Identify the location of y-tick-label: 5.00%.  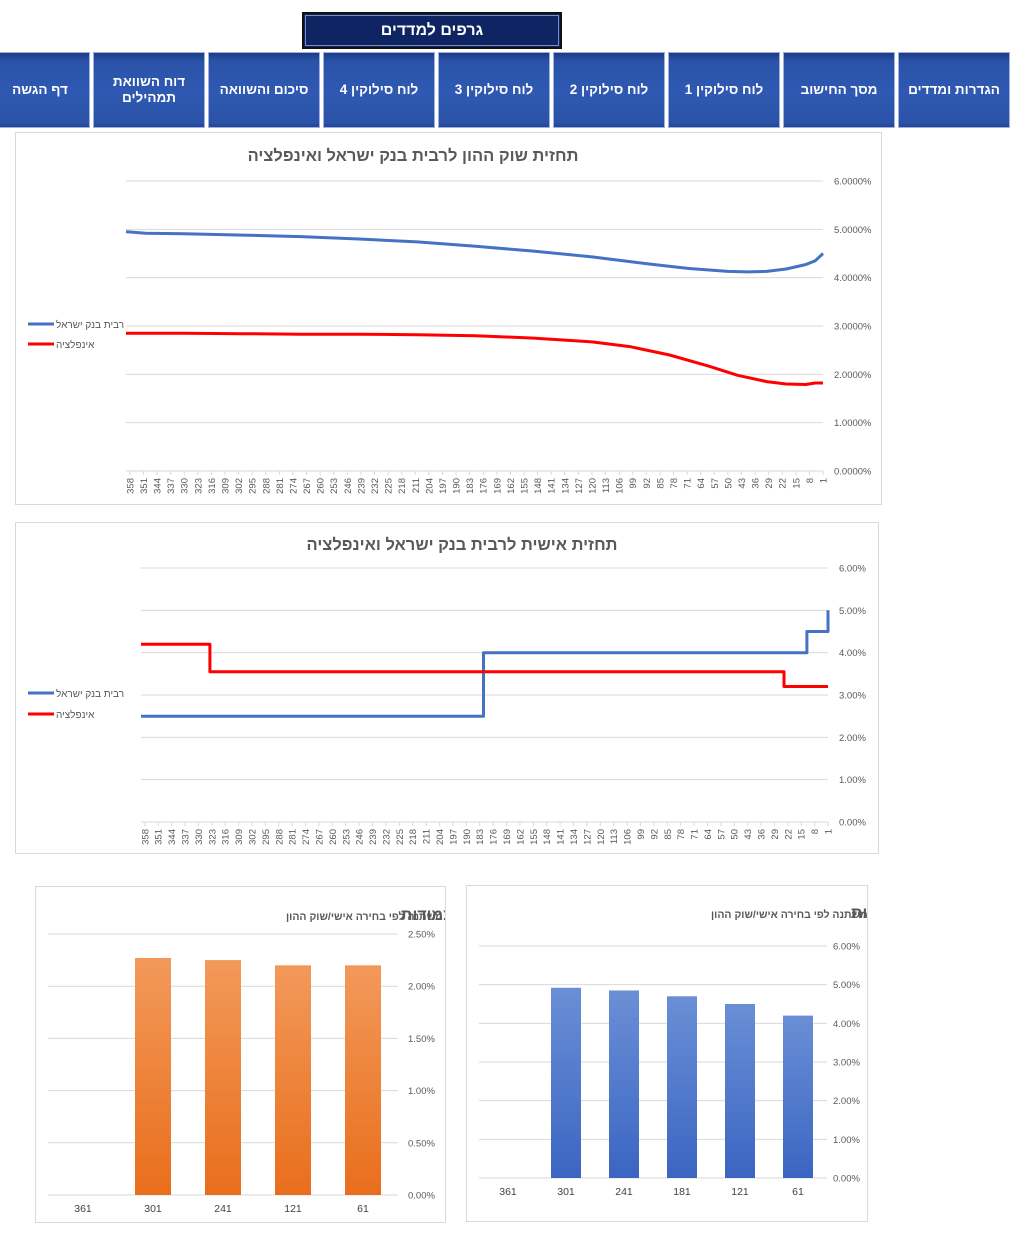
(846, 985).